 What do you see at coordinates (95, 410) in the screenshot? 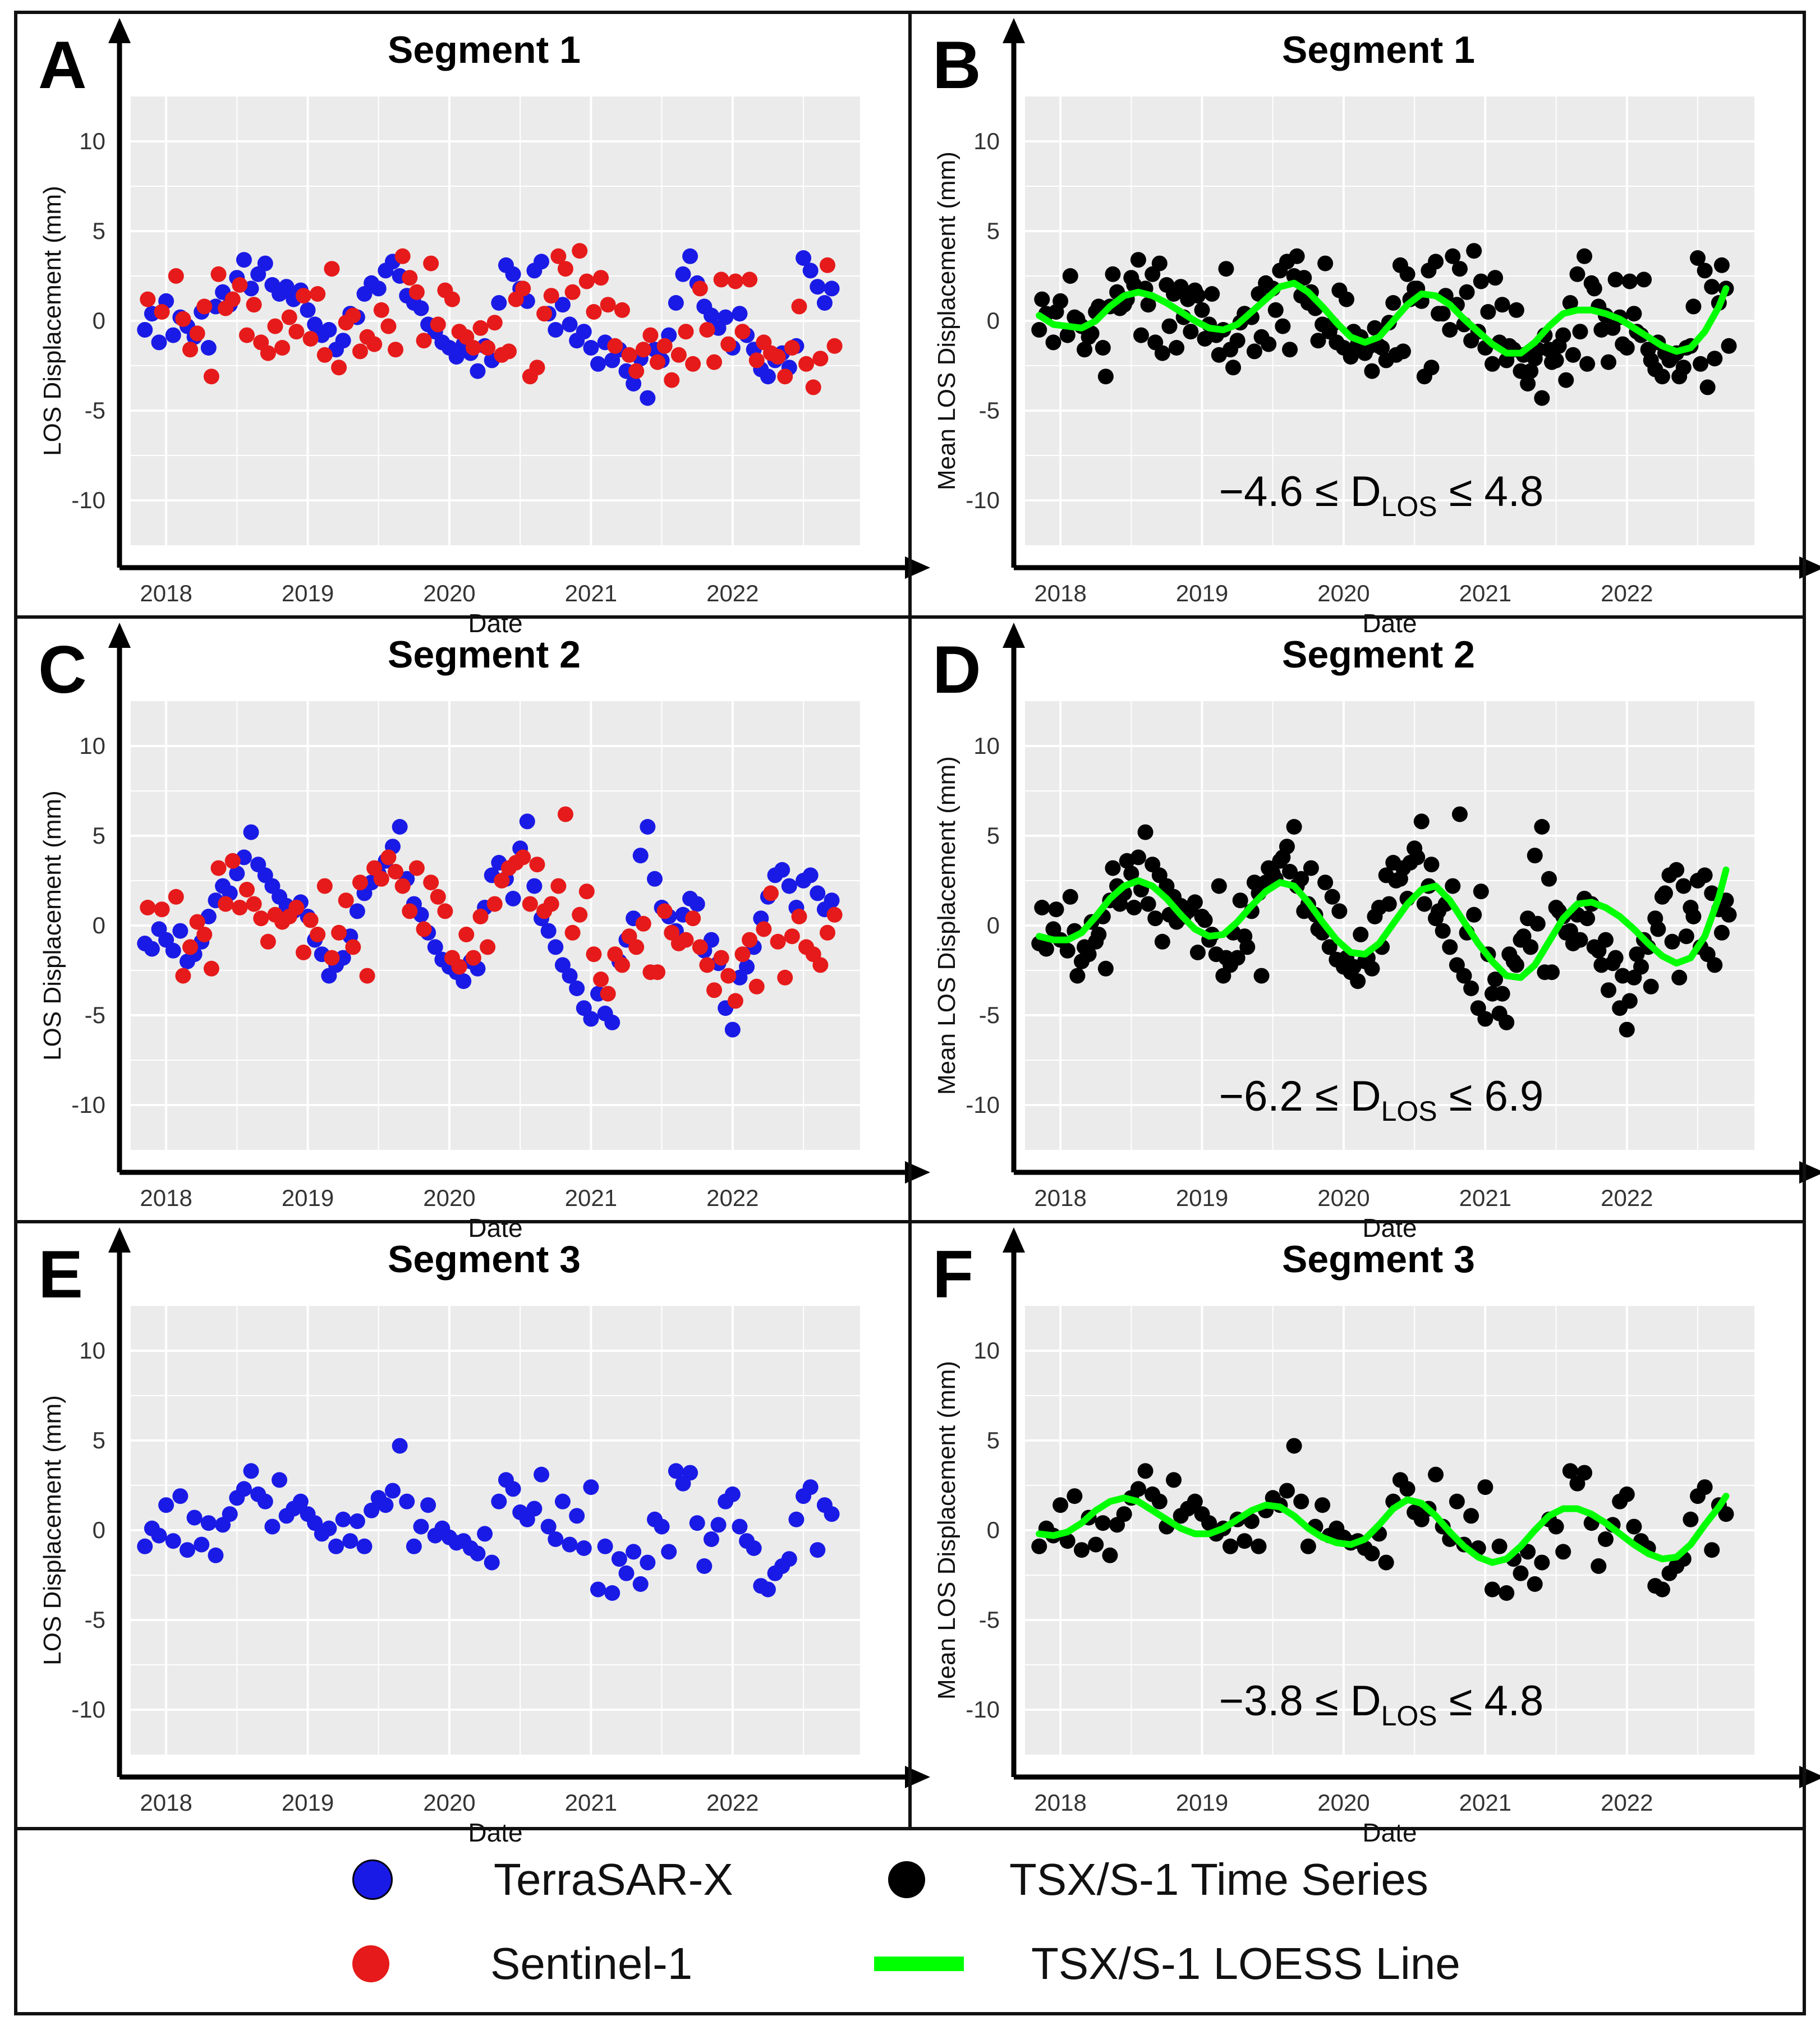
I see `y-tick-label: -5` at bounding box center [95, 410].